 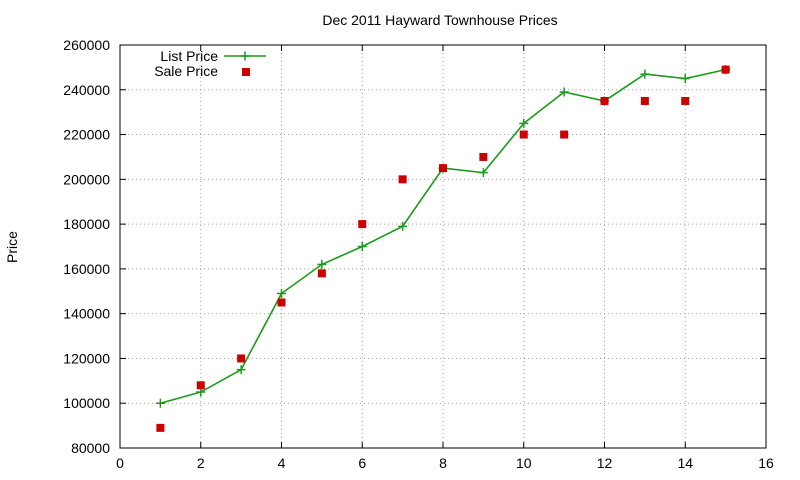 What do you see at coordinates (86, 224) in the screenshot?
I see `y-tick-label: 180000` at bounding box center [86, 224].